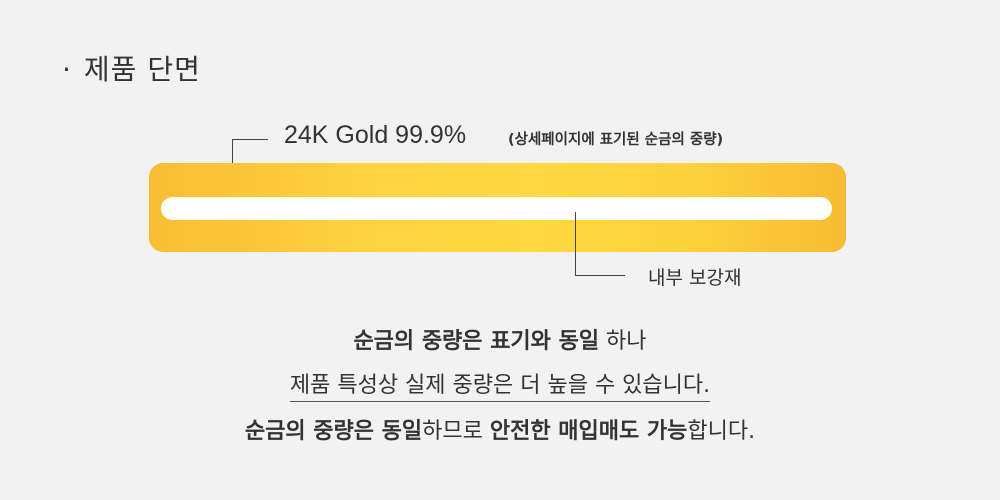  I want to click on inner-reinforcement-core, so click(496, 208).